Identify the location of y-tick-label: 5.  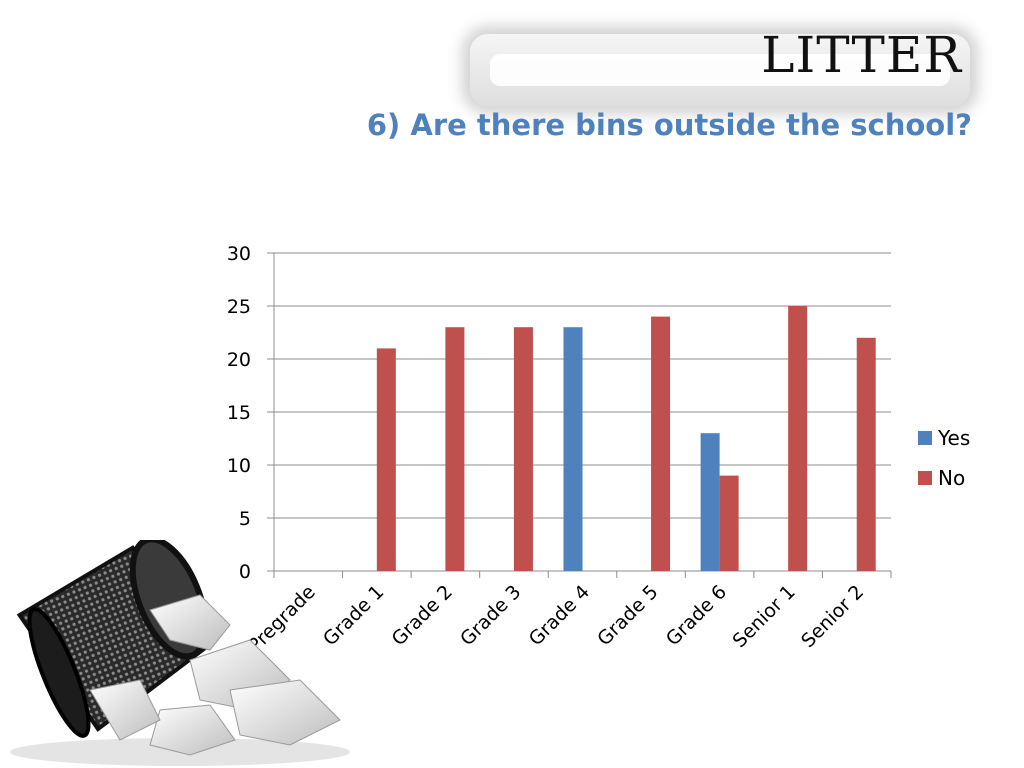
(245, 519).